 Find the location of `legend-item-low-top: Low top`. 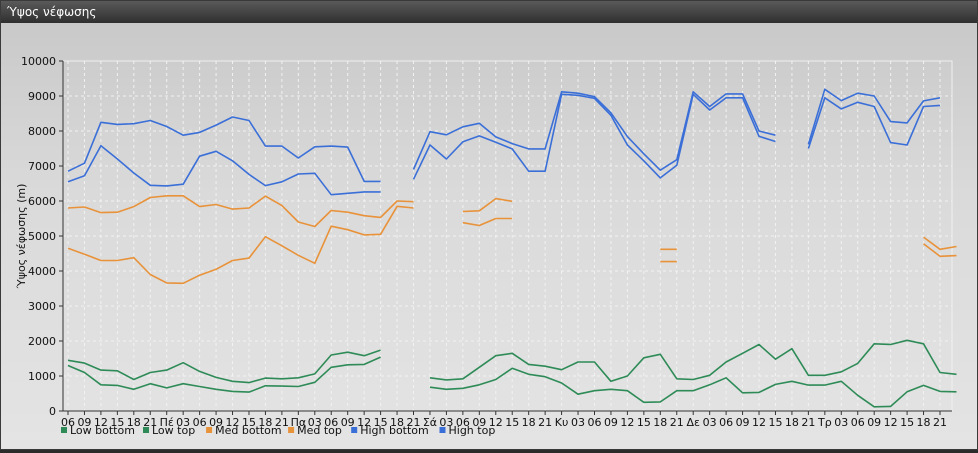

legend-item-low-top: Low top is located at coordinates (169, 430).